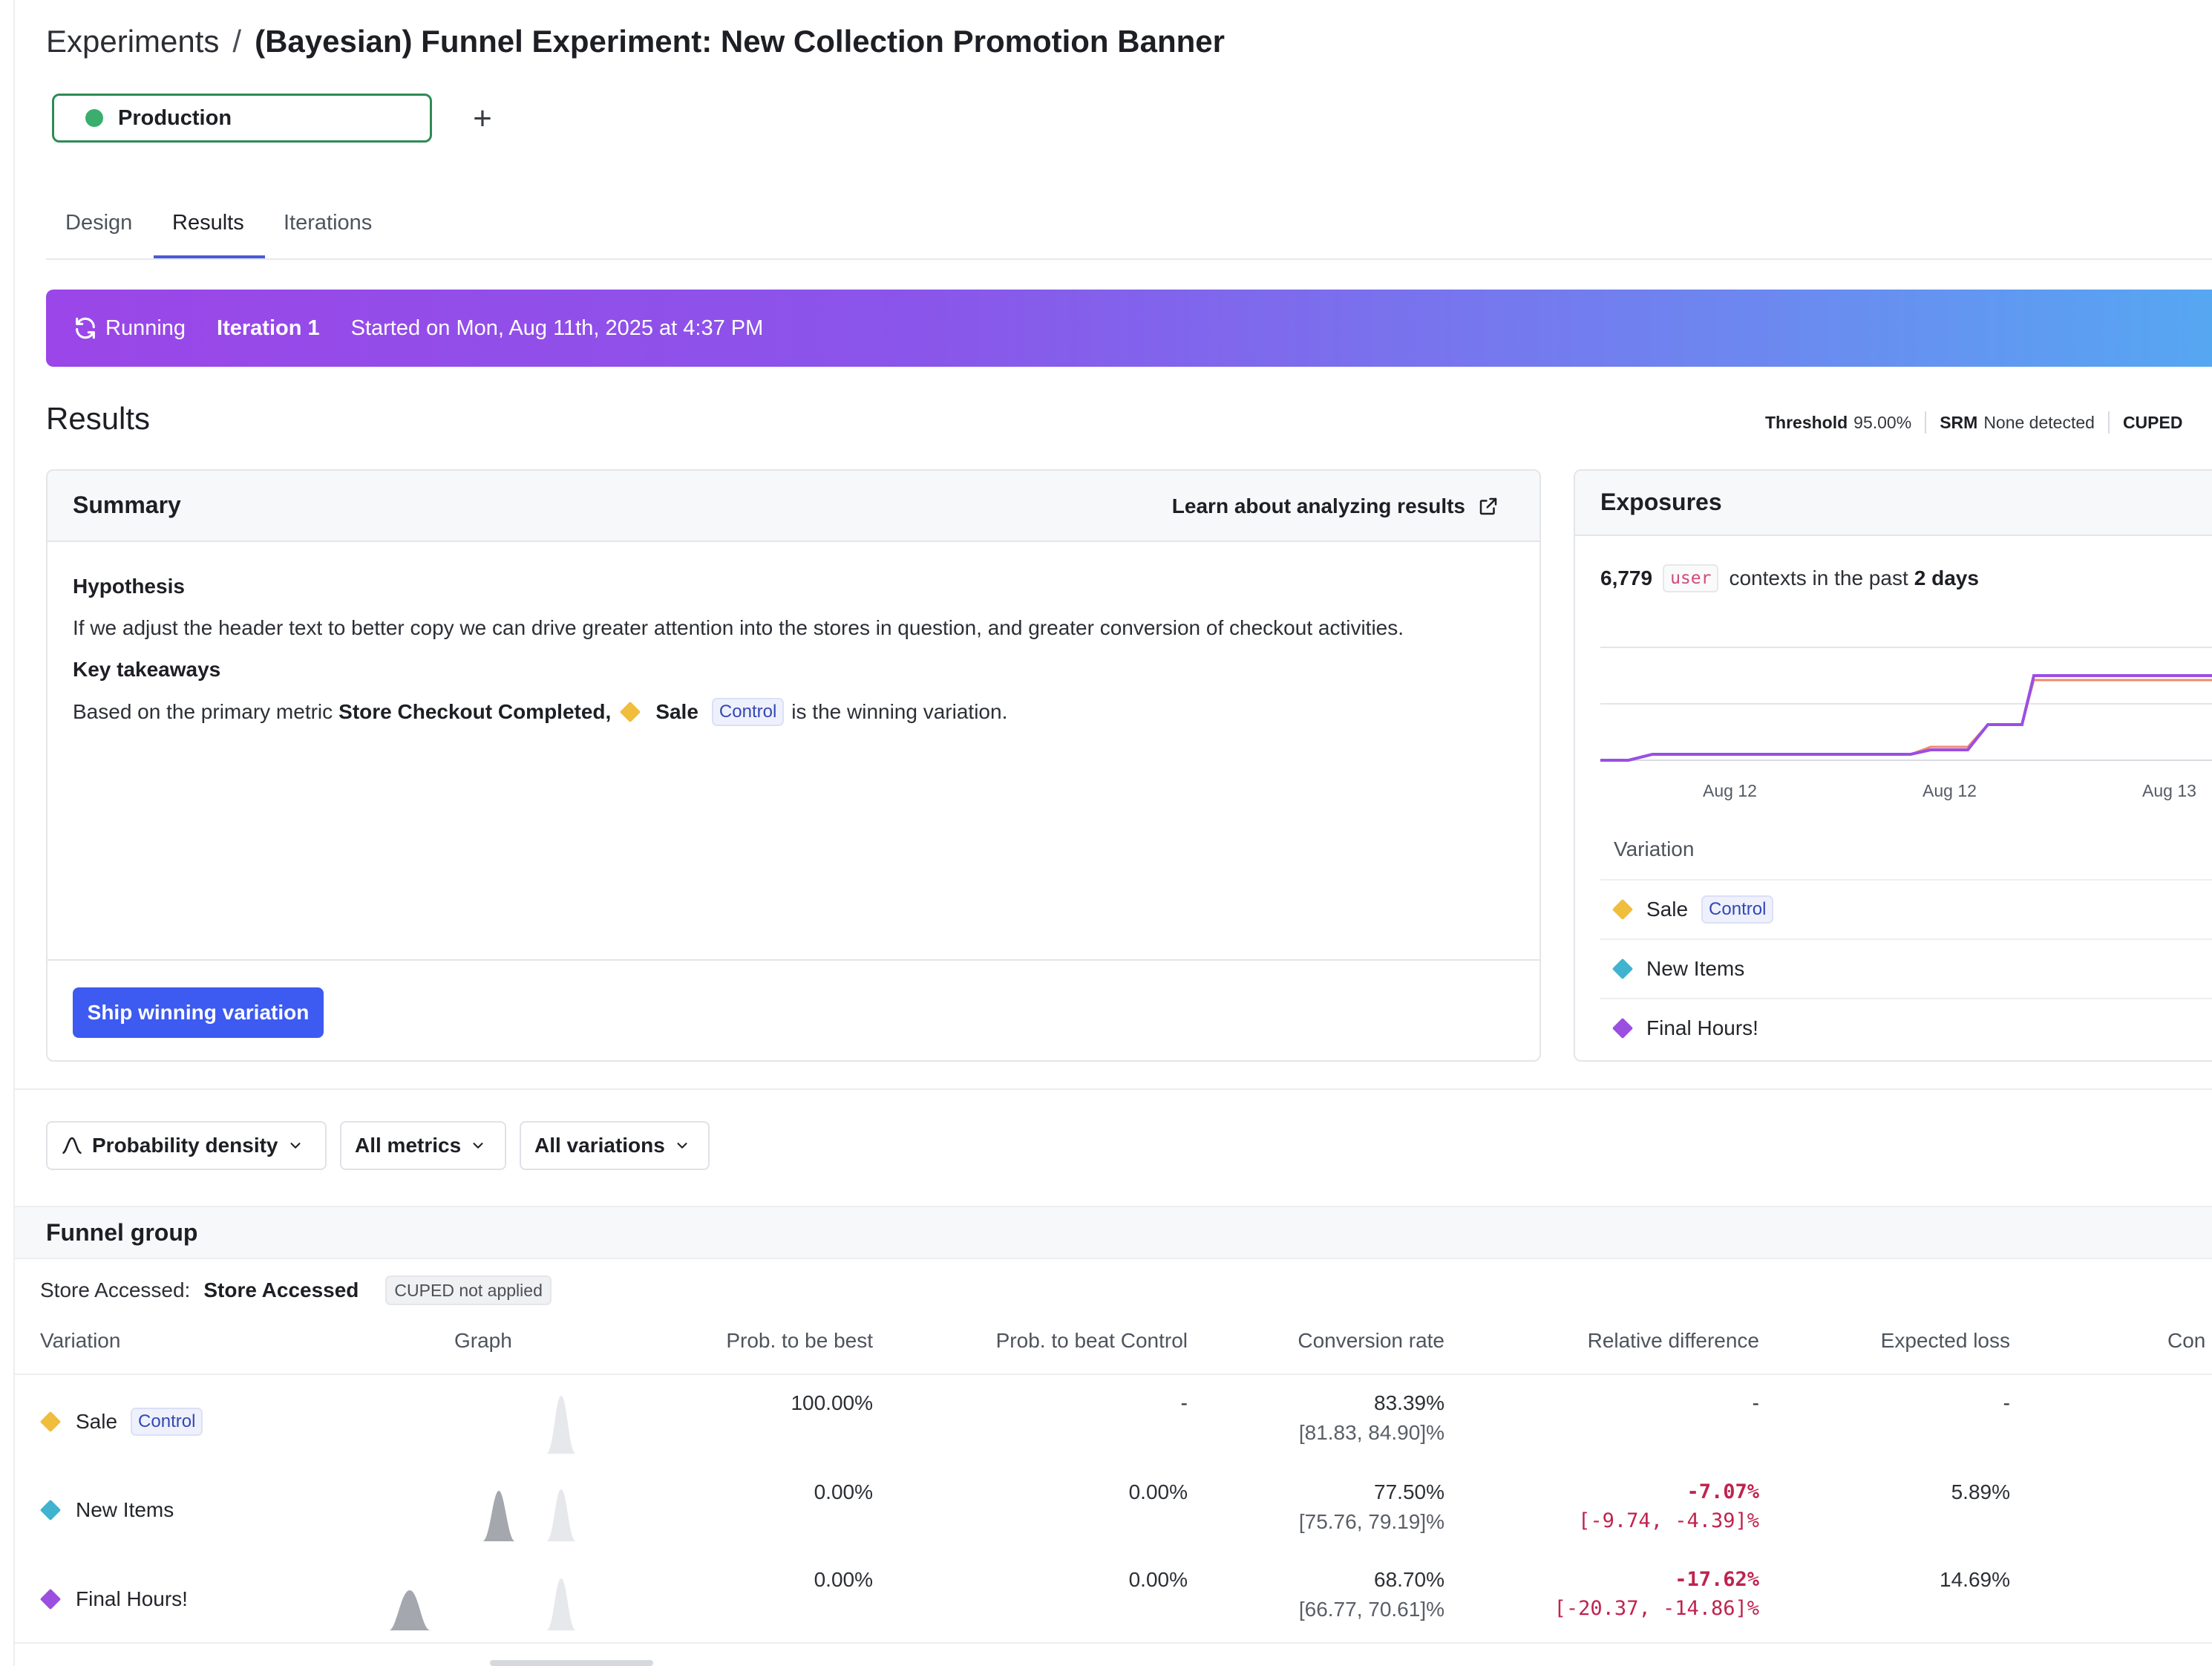  I want to click on variation-cell: New Items, so click(106, 1510).